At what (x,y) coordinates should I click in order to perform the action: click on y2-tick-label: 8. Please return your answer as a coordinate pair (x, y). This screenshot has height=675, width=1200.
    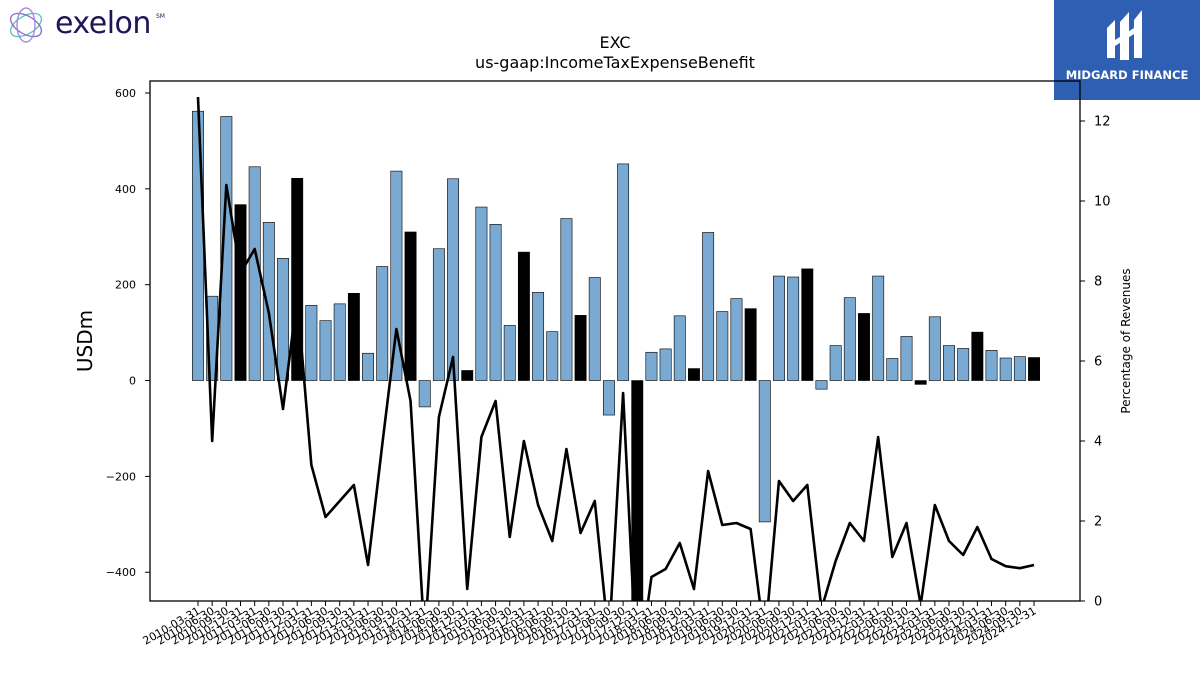
    Looking at the image, I should click on (1098, 282).